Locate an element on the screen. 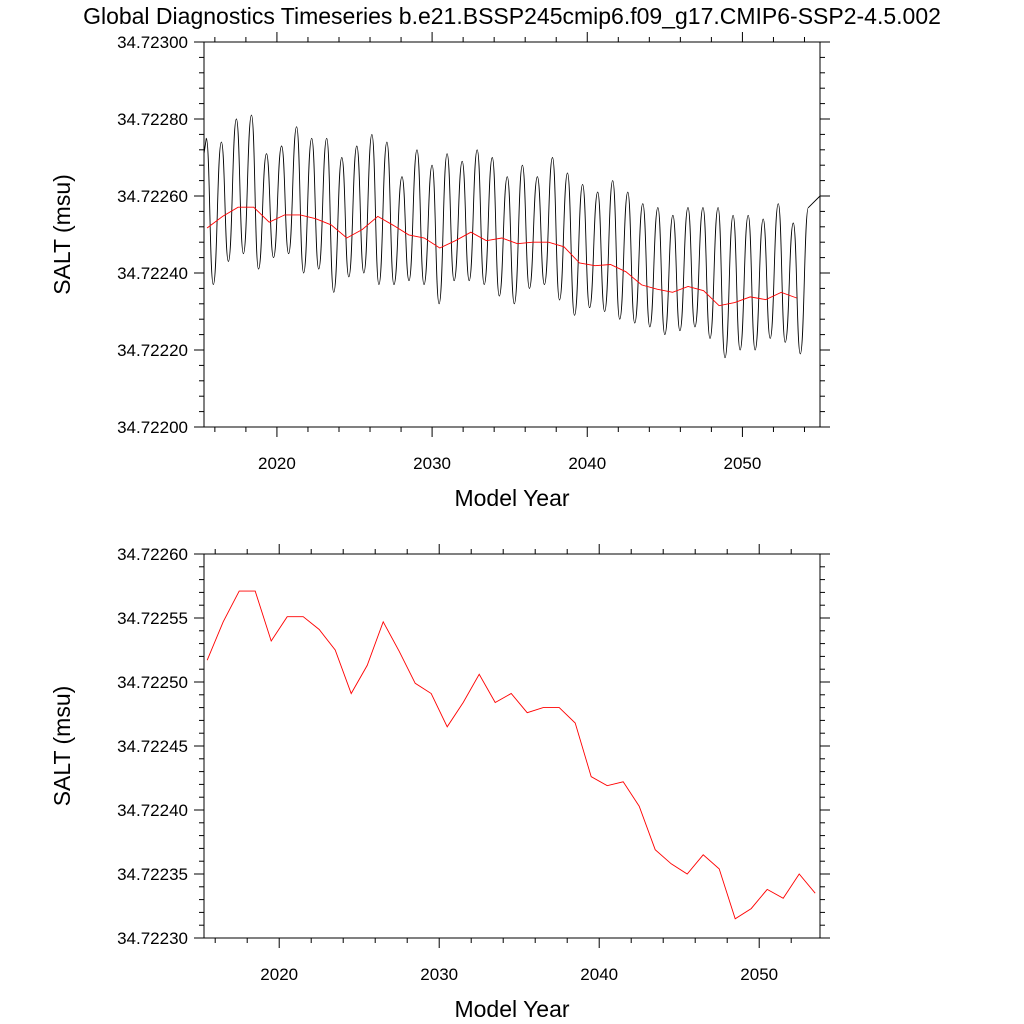 Image resolution: width=1024 pixels, height=1024 pixels. y-tick-label: 34.72235 is located at coordinates (152, 874).